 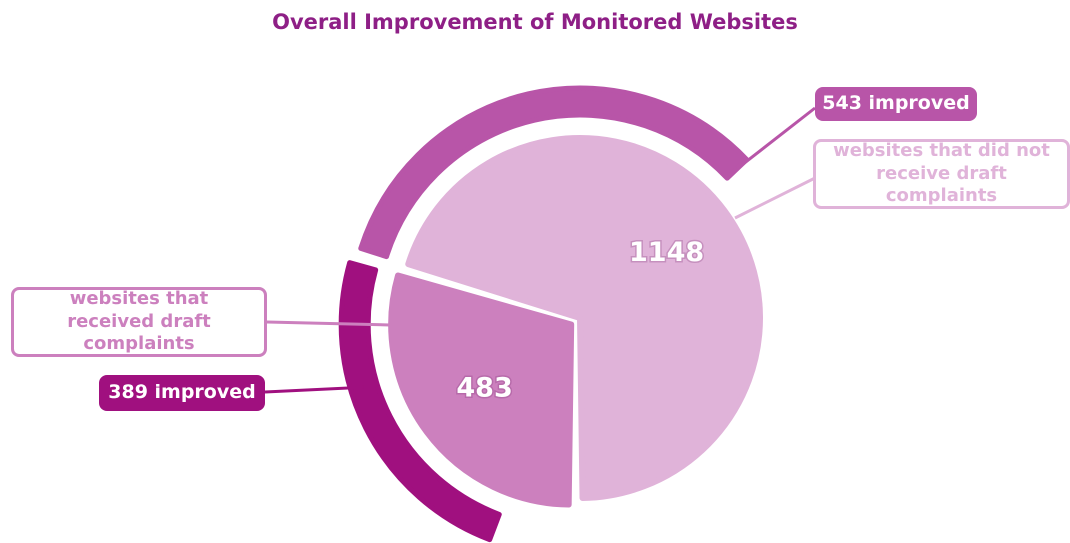 What do you see at coordinates (896, 104) in the screenshot?
I see `improved-label: 543 improved` at bounding box center [896, 104].